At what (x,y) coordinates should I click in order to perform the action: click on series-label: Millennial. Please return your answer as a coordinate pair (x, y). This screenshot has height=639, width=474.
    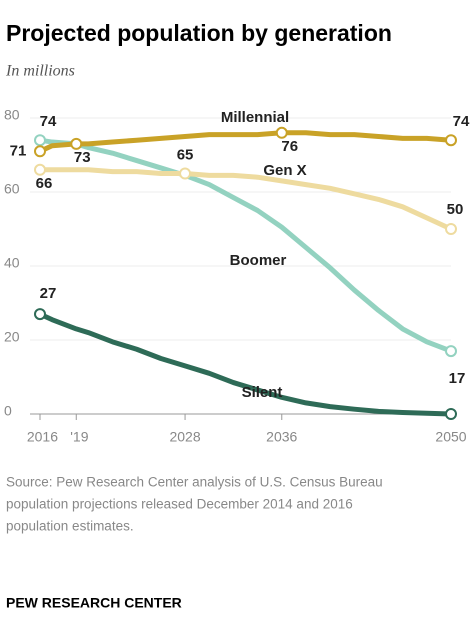
    Looking at the image, I should click on (255, 117).